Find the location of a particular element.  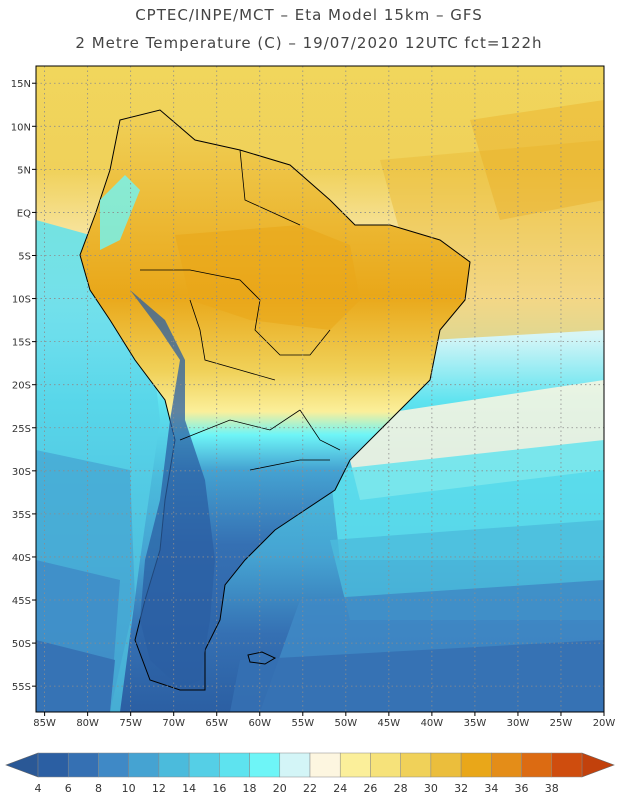

lat-label: 35S is located at coordinates (21, 515).